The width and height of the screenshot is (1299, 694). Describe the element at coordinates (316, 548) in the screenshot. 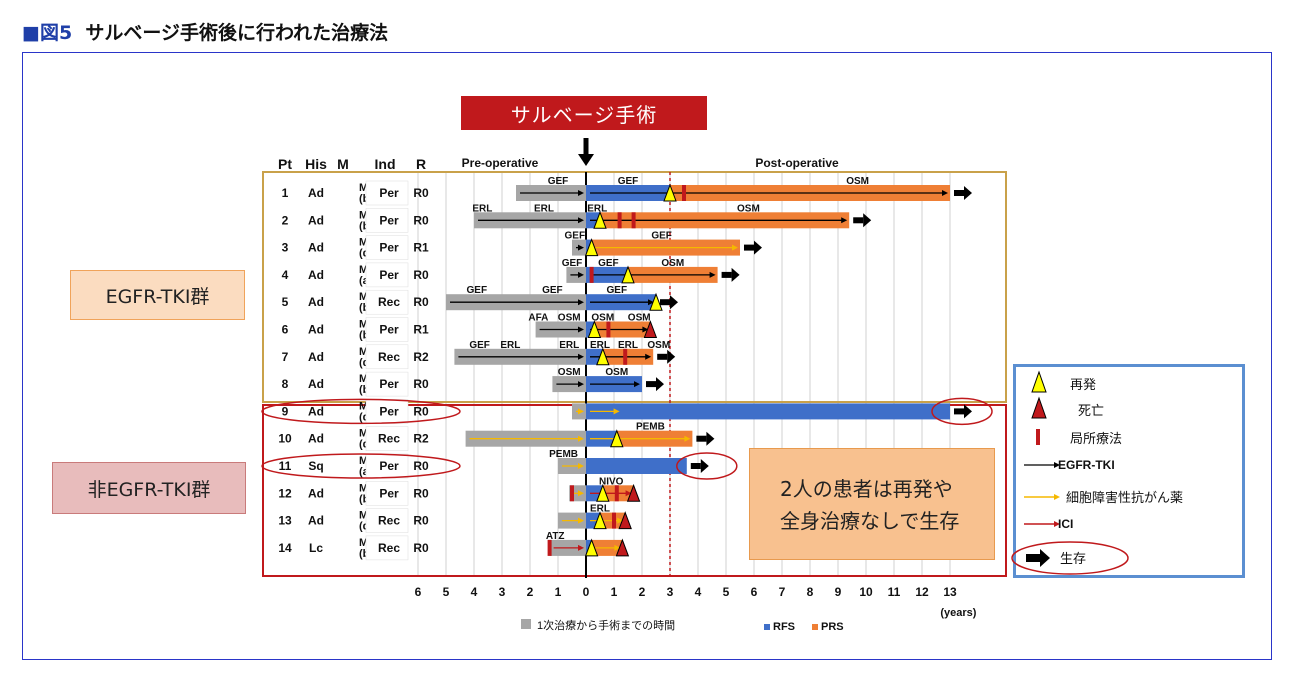

I see `patient-histology: Lc` at that location.